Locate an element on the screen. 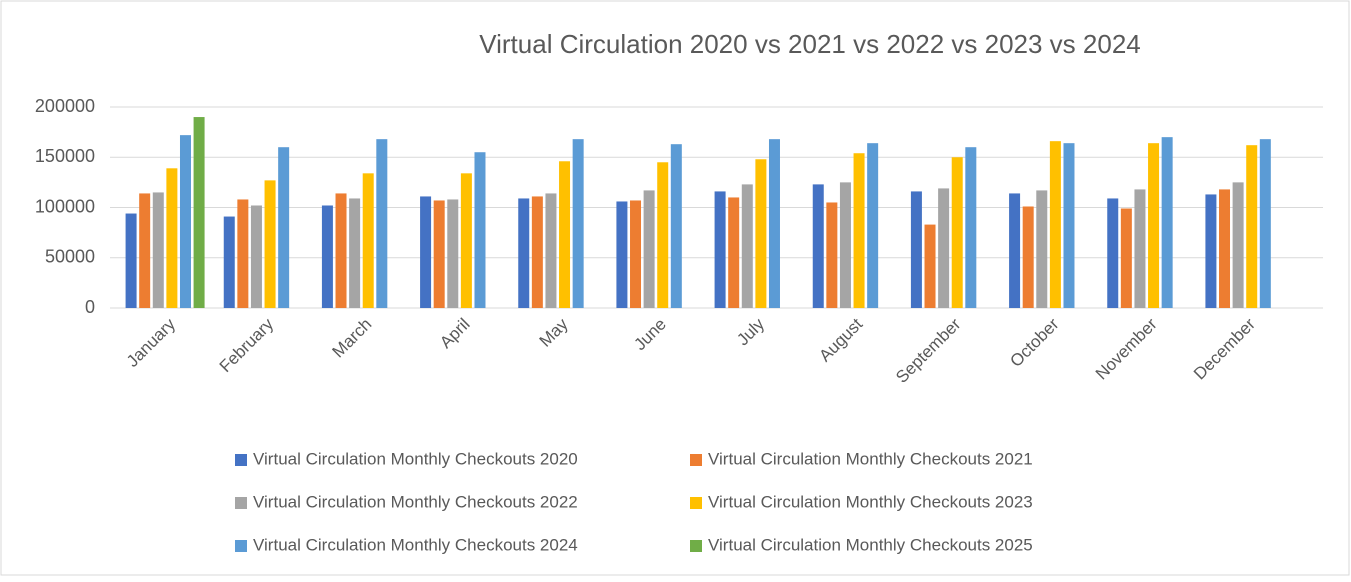 The image size is (1351, 582). y-tick-label: 50000 is located at coordinates (70, 257).